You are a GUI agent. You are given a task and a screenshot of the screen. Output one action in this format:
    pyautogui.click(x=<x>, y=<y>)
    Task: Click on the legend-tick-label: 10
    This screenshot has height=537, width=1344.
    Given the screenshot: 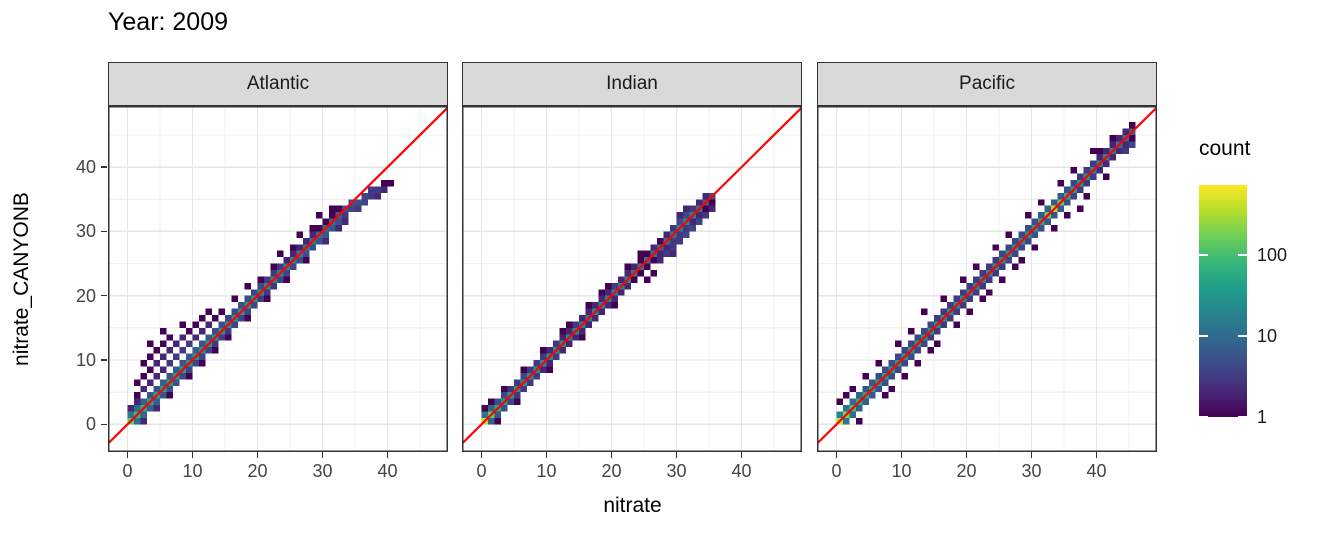 What is the action you would take?
    pyautogui.click(x=1267, y=335)
    